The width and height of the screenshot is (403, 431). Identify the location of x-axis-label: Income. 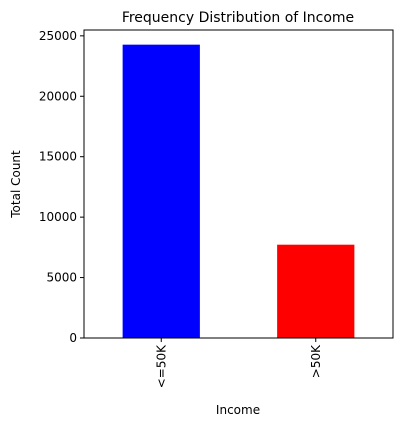
(238, 410).